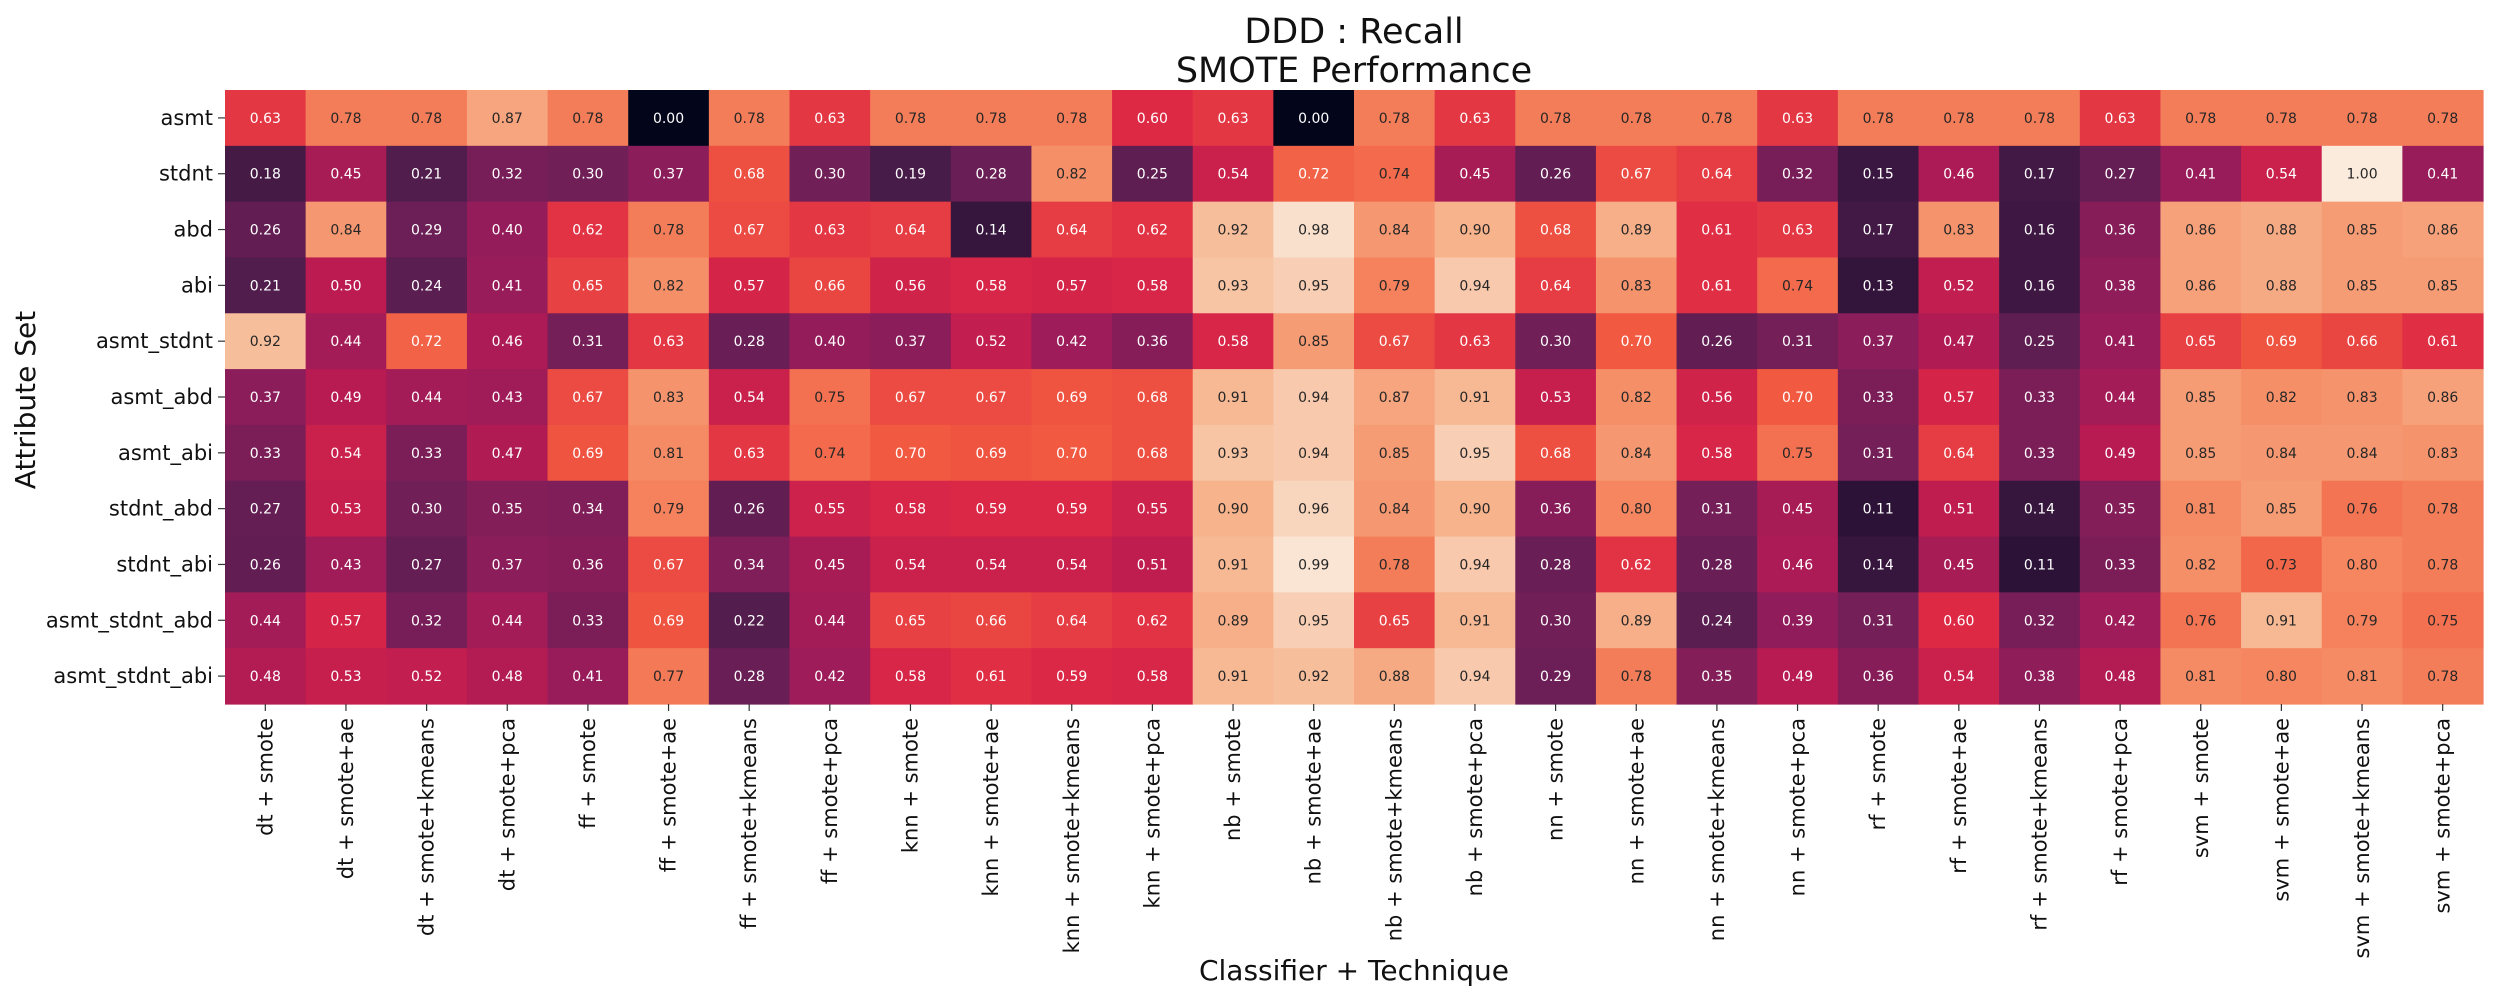 The image size is (2500, 1000). Describe the element at coordinates (1958, 286) in the screenshot. I see `cell-value-r3-c21: 0.52` at that location.